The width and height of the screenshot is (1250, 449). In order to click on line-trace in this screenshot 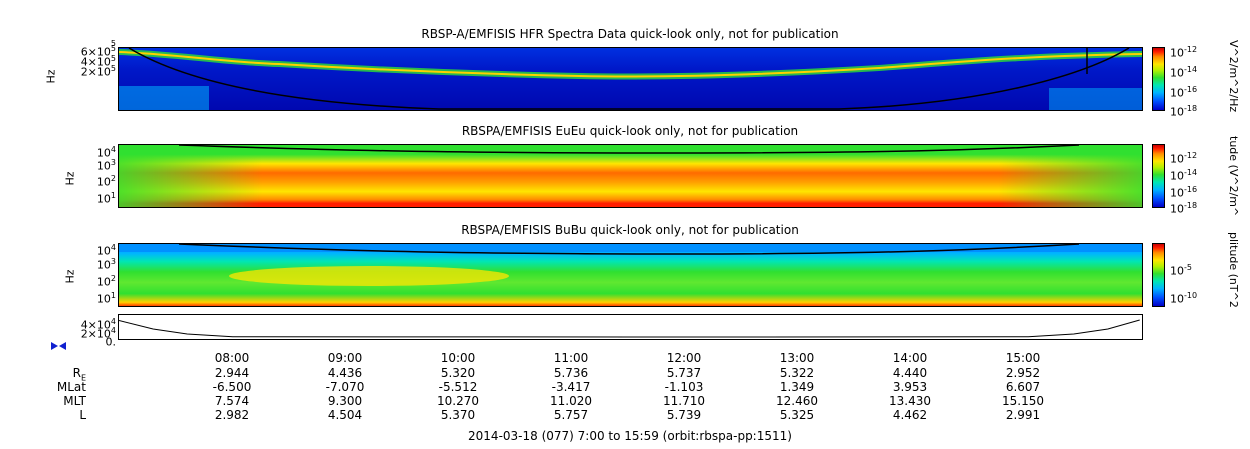, I will do `click(629, 328)`.